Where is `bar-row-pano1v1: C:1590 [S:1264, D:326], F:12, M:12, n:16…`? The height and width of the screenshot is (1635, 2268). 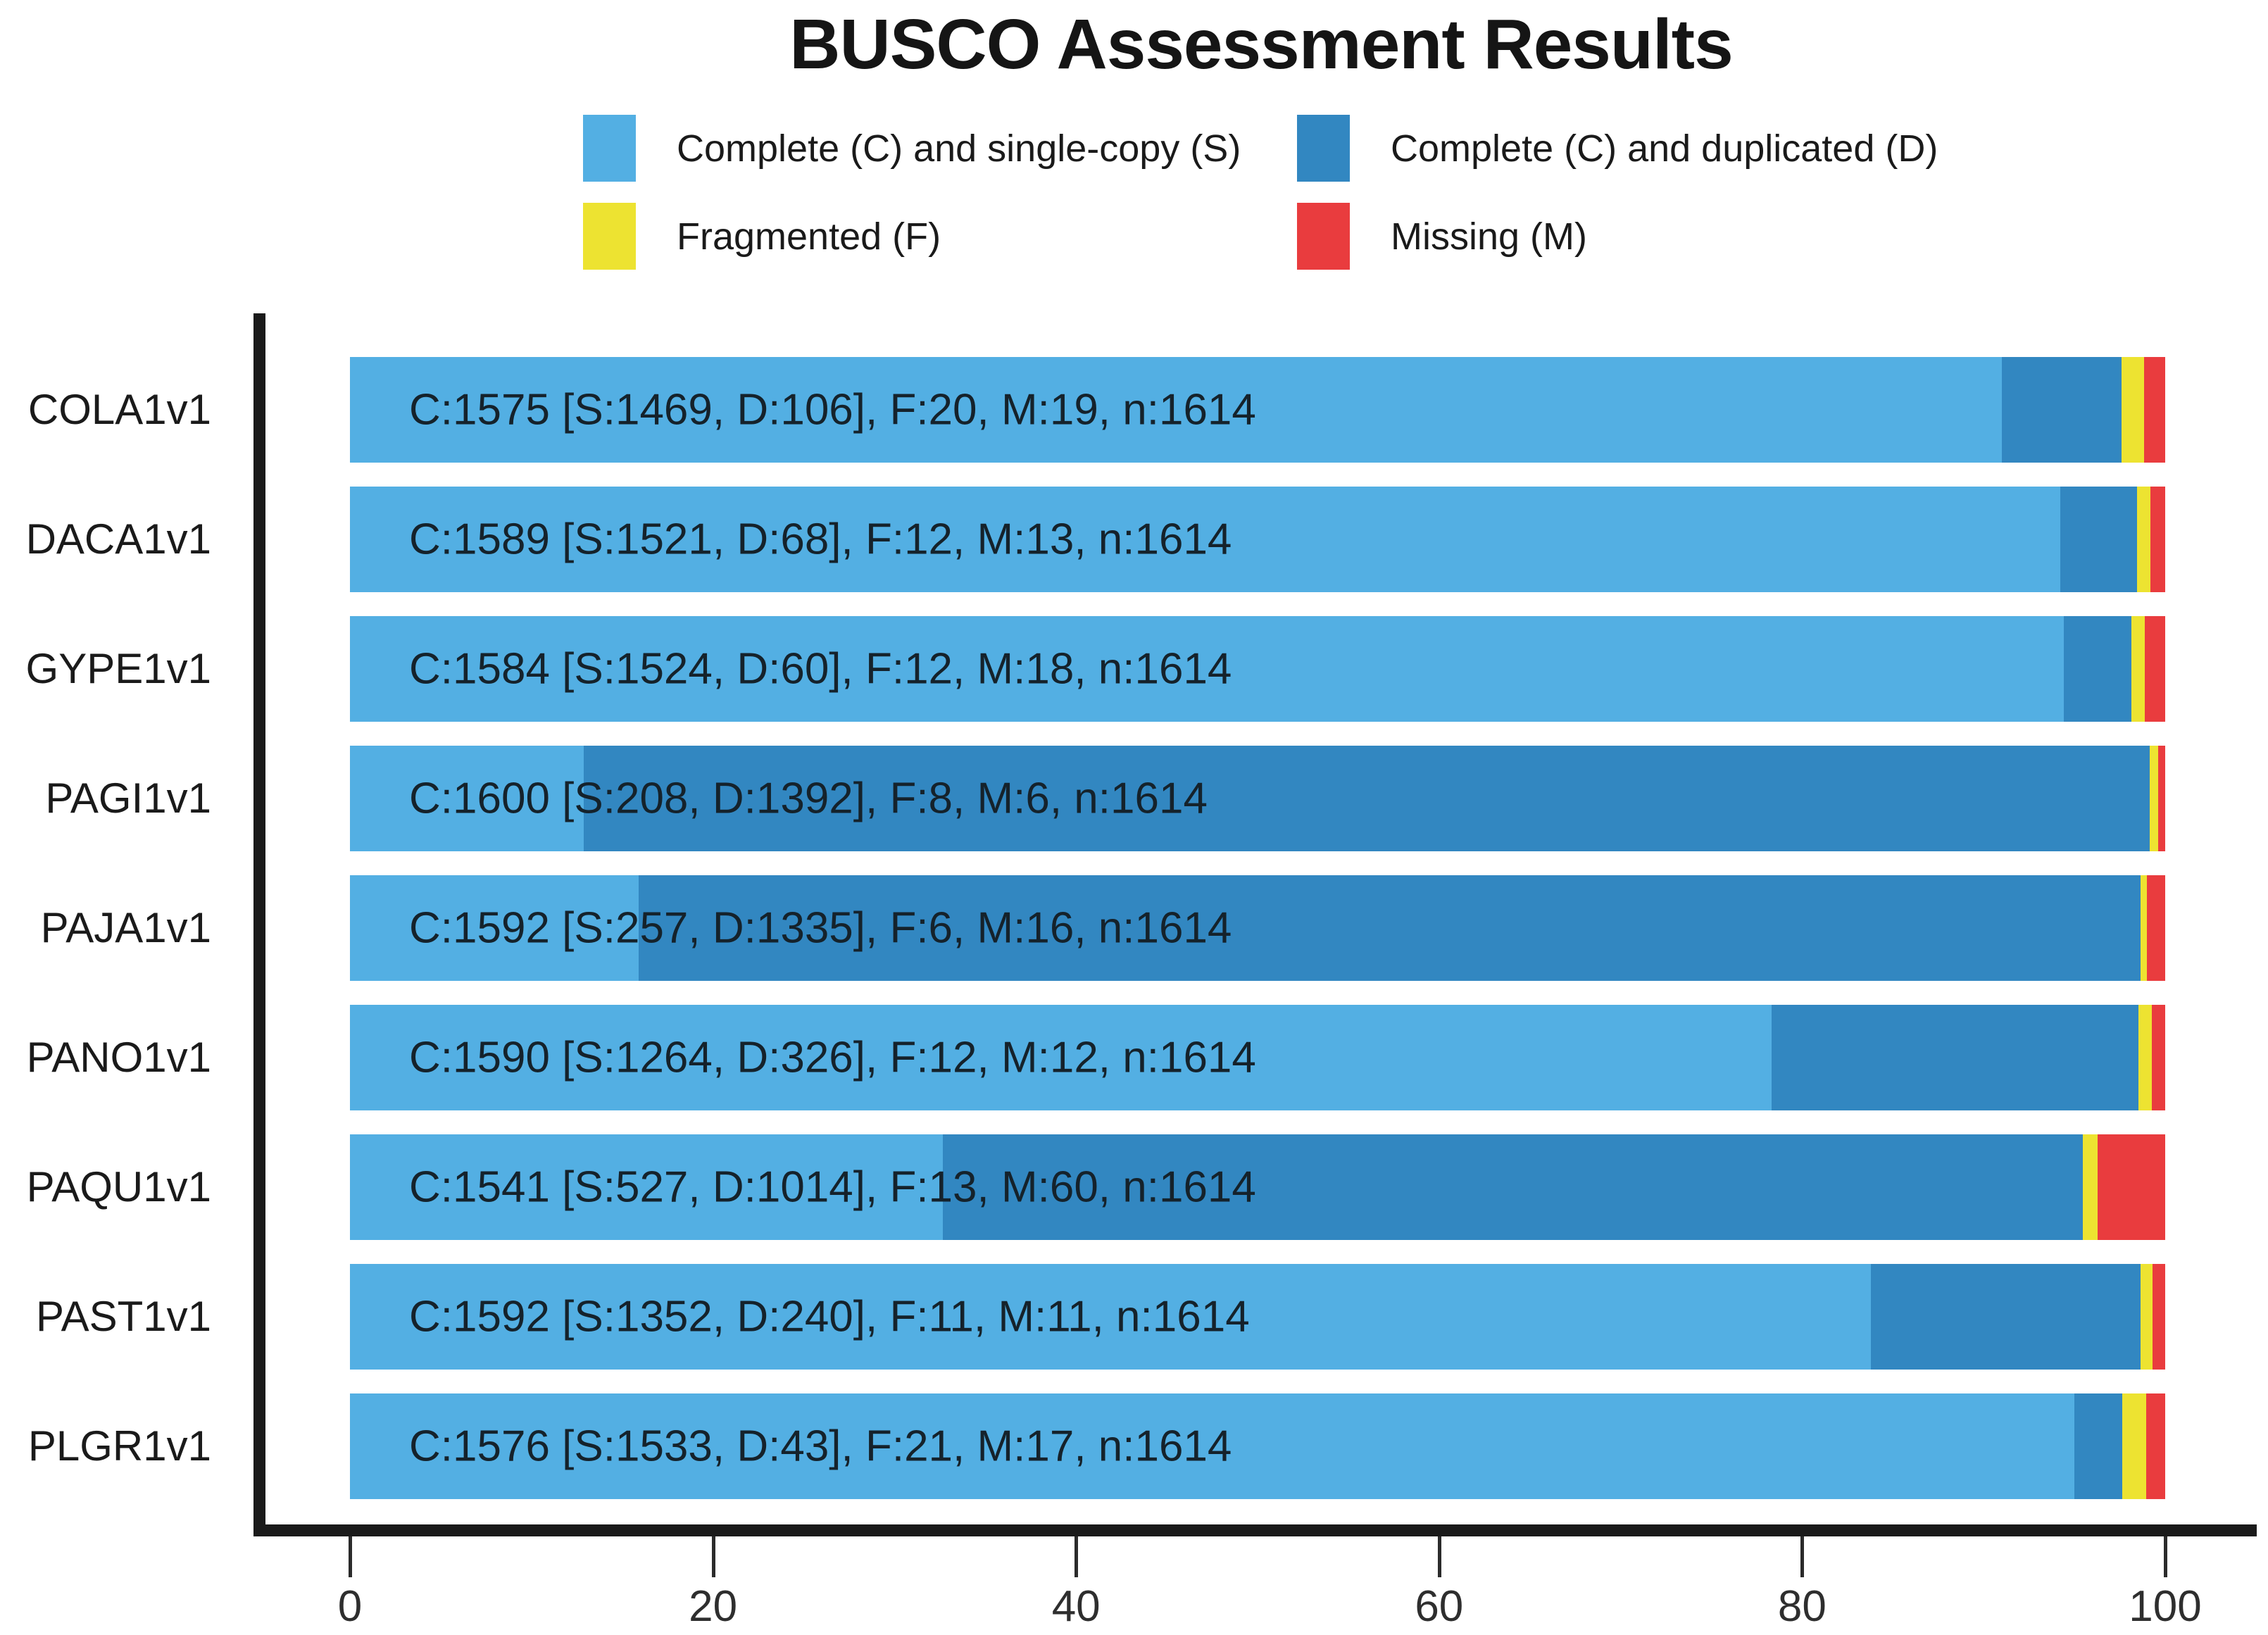 bar-row-pano1v1: C:1590 [S:1264, D:326], F:12, M:12, n:16… is located at coordinates (1257, 1057).